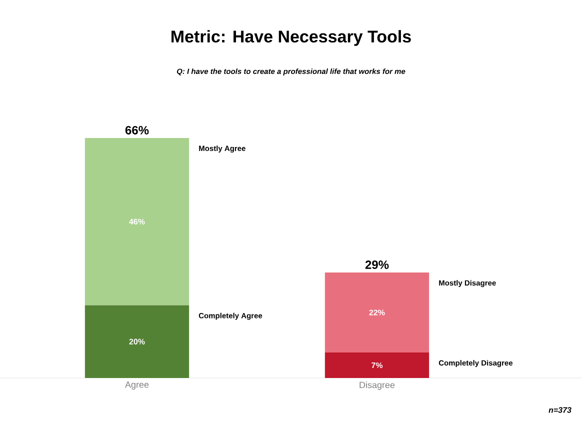 The image size is (582, 434). Describe the element at coordinates (137, 386) in the screenshot. I see `x-tick-label: Agree` at that location.